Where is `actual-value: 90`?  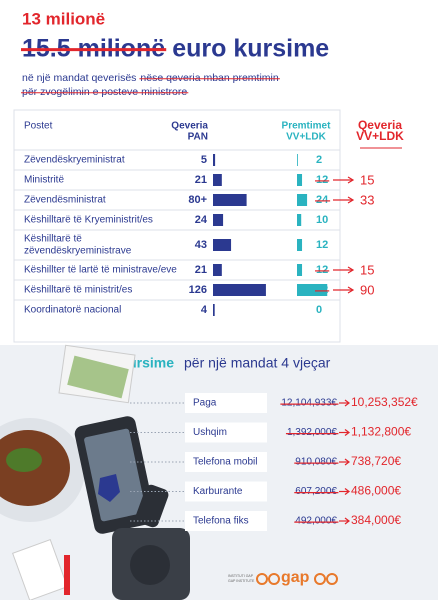 actual-value: 90 is located at coordinates (367, 289).